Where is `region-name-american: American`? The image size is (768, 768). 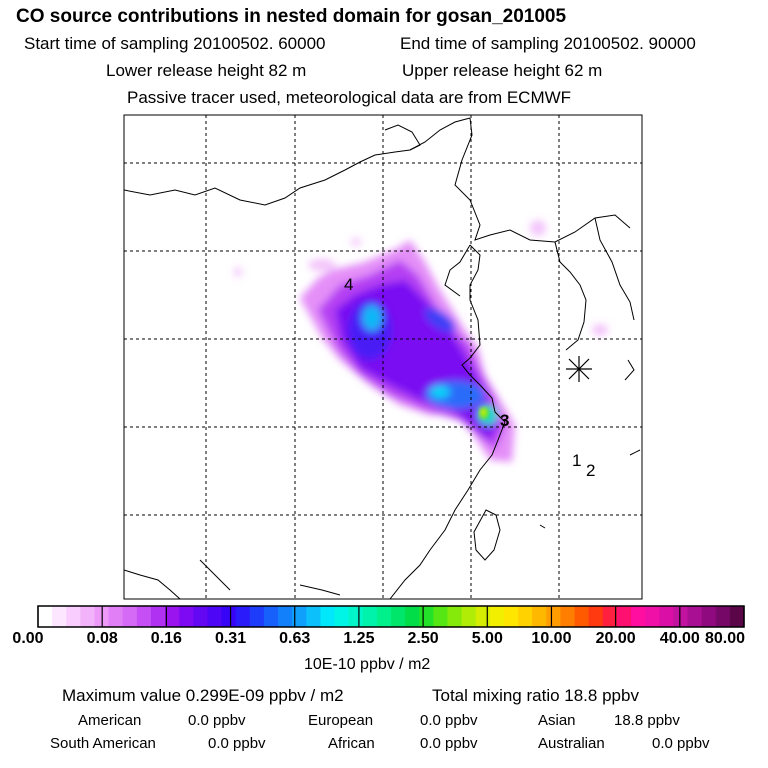
region-name-american: American is located at coordinates (110, 720).